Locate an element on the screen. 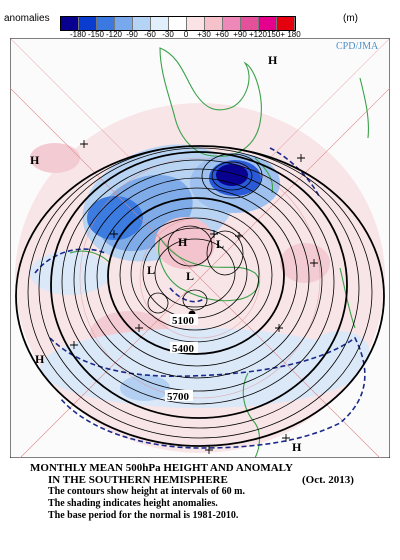 Image resolution: width=400 pixels, height=560 pixels. legend-tick-label: +90 is located at coordinates (240, 34).